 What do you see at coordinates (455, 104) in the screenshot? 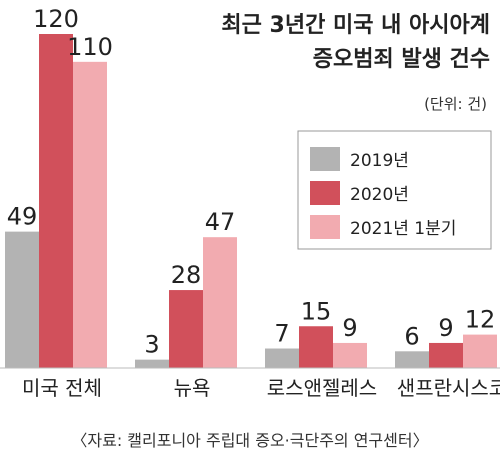
I see `unit-label: (단위: 건)` at bounding box center [455, 104].